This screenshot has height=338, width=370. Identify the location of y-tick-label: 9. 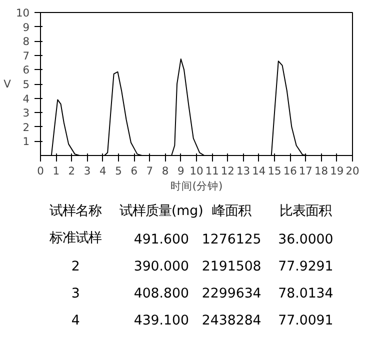
(26, 27).